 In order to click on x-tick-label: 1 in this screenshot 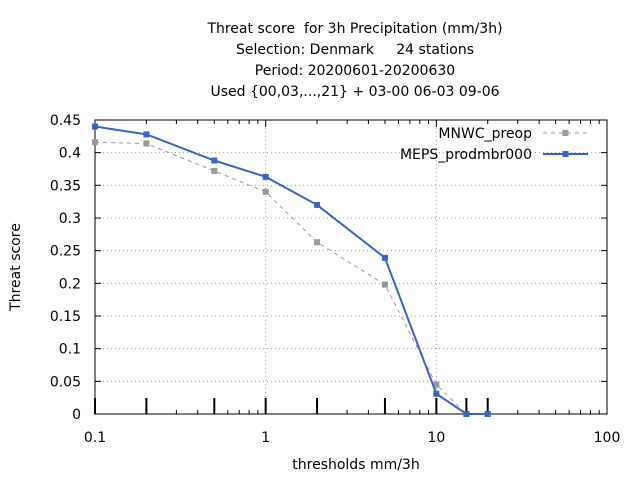, I will do `click(265, 438)`.